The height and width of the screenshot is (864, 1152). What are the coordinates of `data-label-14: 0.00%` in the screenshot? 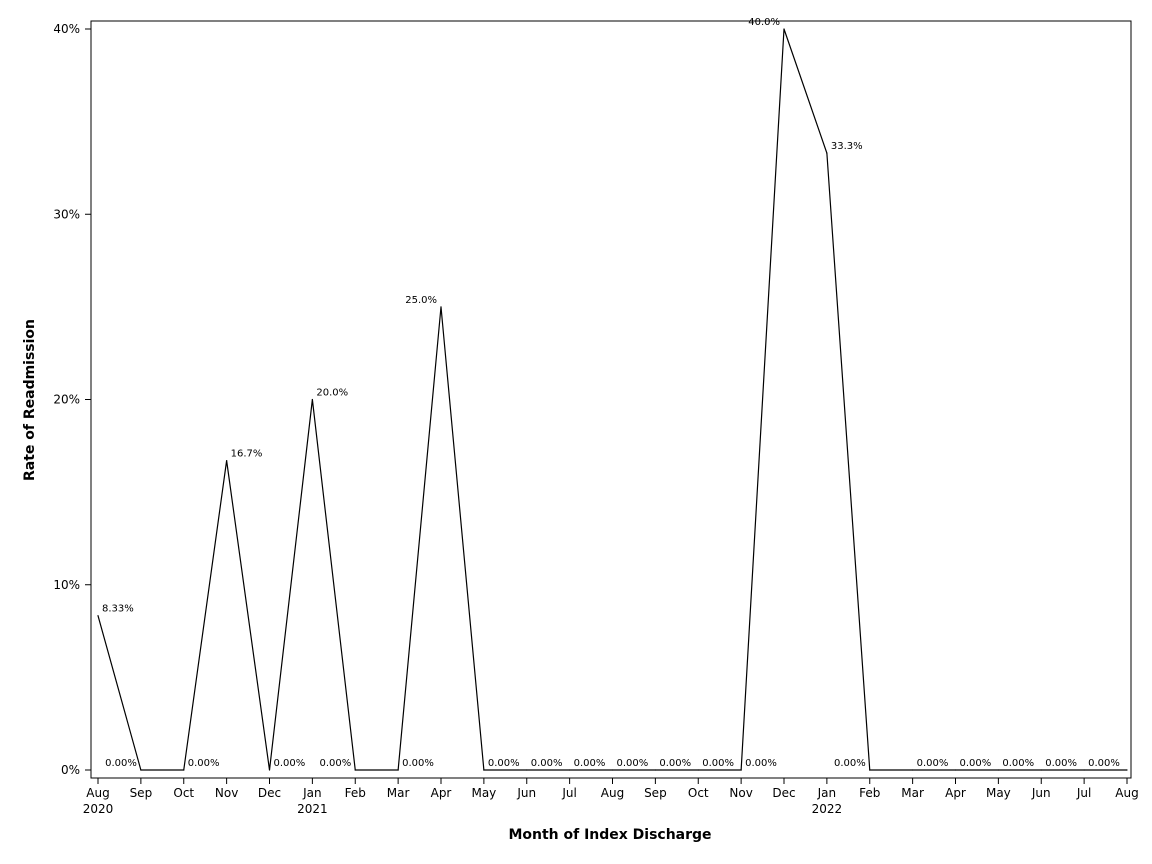 It's located at (718, 763).